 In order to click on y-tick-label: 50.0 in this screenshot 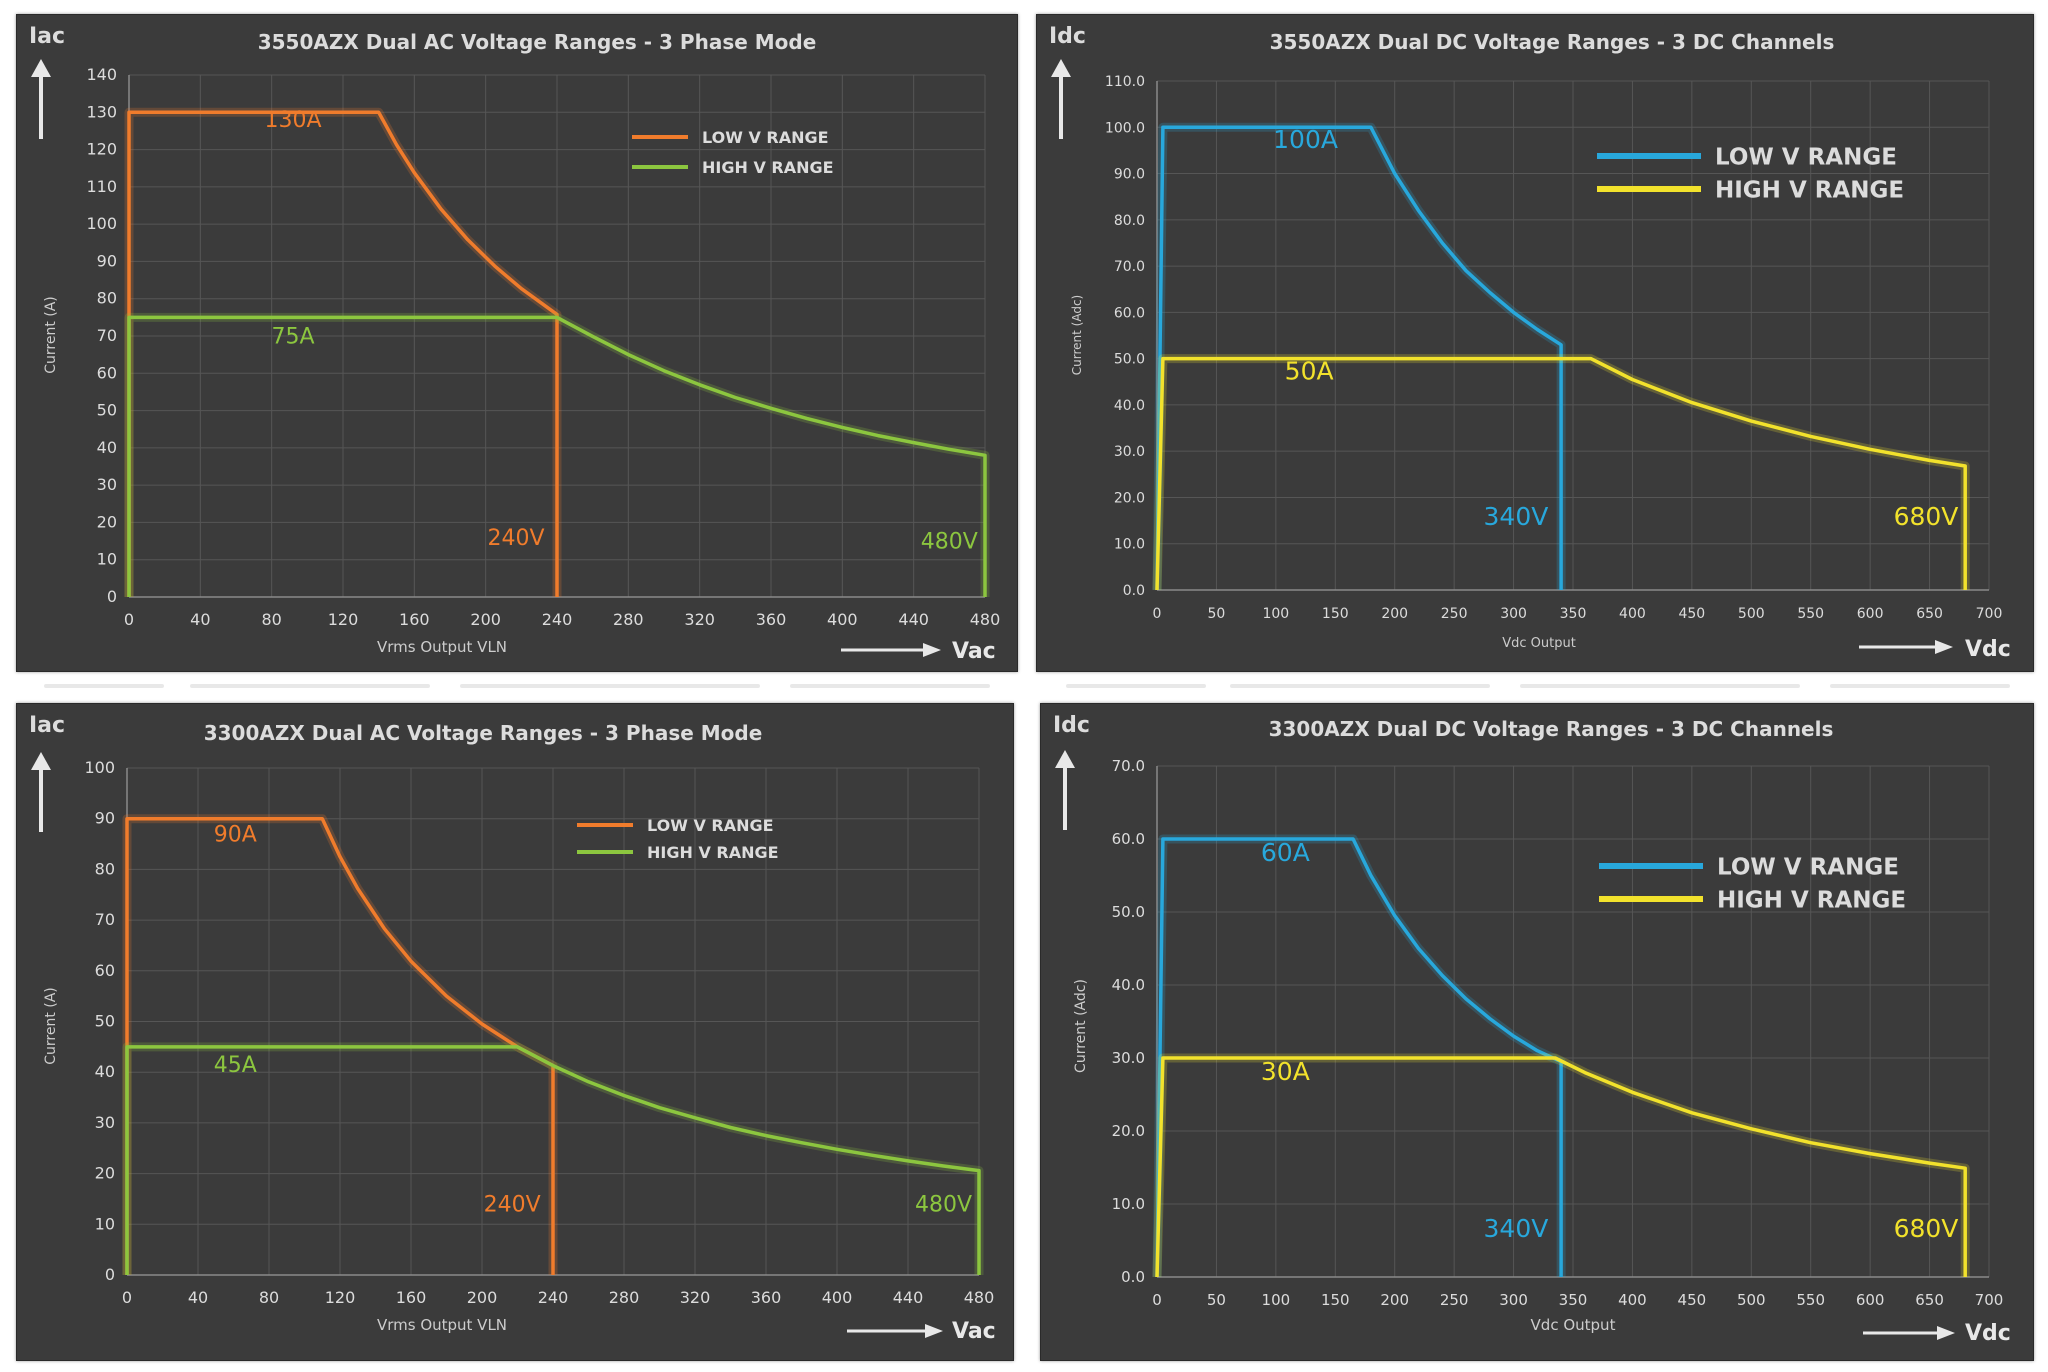, I will do `click(1129, 360)`.